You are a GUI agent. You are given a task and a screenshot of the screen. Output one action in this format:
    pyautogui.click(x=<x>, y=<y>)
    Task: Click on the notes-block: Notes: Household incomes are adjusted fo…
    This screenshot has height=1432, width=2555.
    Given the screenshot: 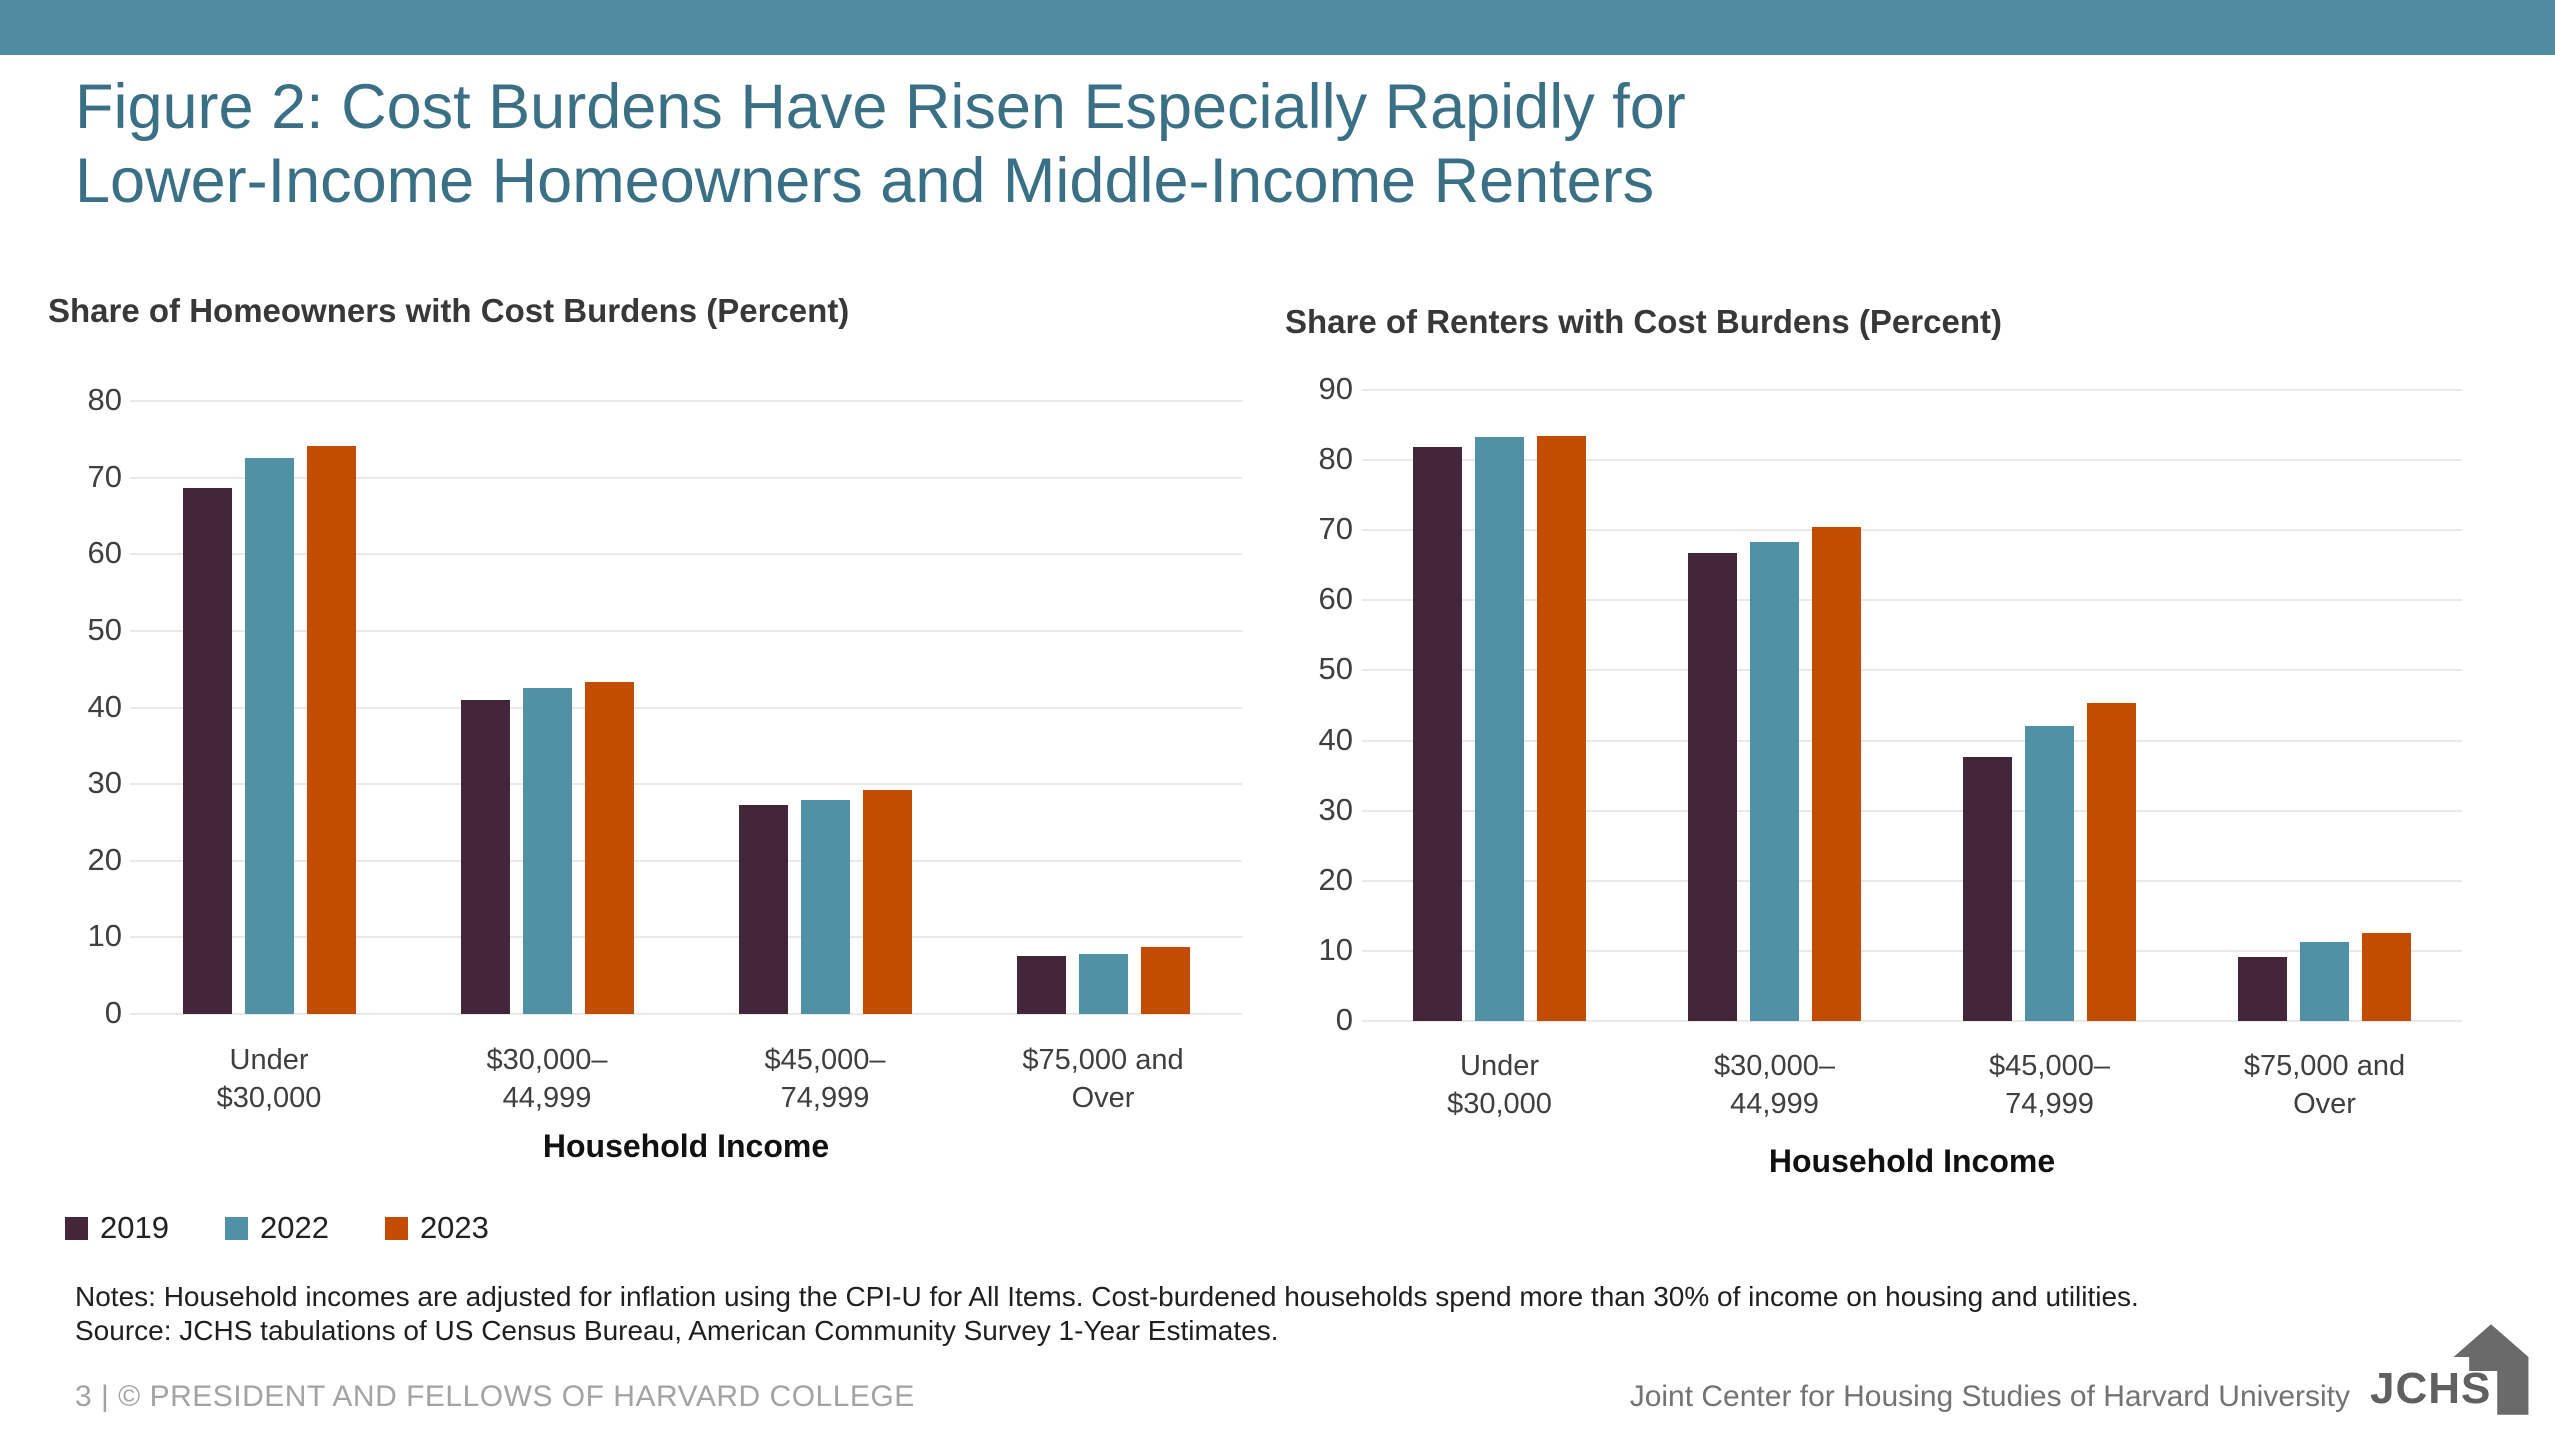 What is the action you would take?
    pyautogui.click(x=1285, y=1313)
    